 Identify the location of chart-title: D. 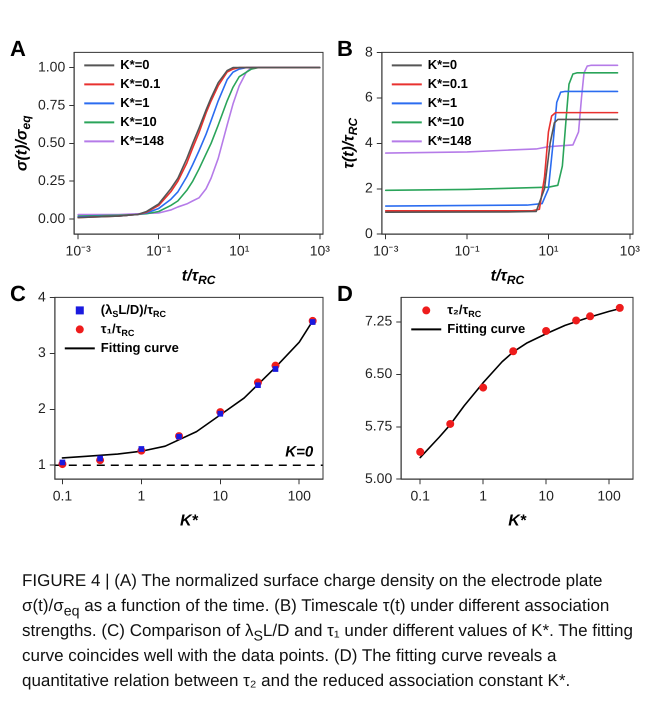
(345, 294).